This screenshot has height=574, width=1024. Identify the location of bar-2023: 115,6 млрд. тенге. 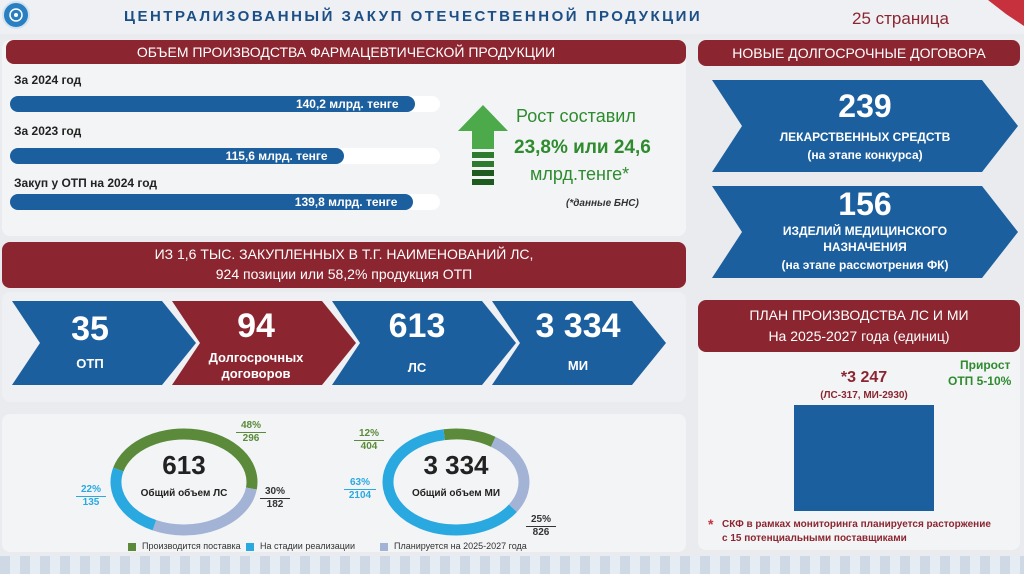
(177, 156).